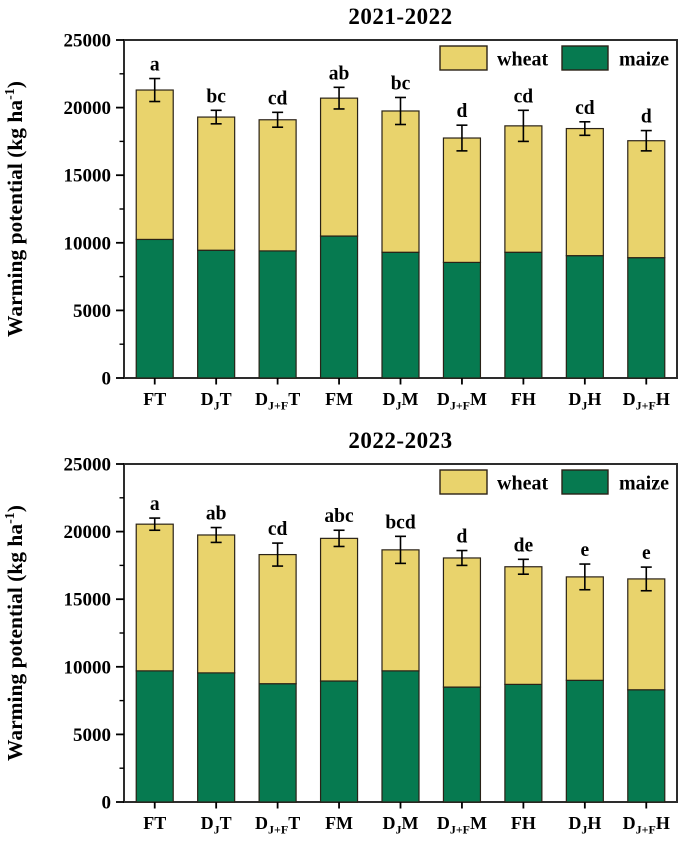 The image size is (694, 847). Describe the element at coordinates (400, 440) in the screenshot. I see `chart-title-2022-2023: 2022-2023` at that location.